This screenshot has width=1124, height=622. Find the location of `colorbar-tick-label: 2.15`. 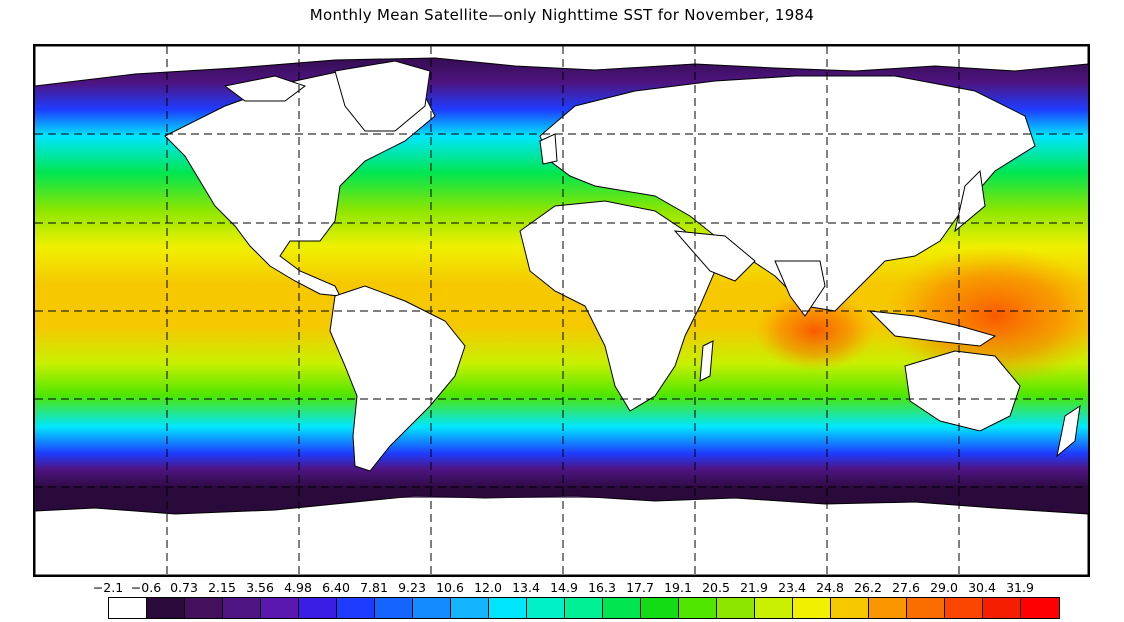

colorbar-tick-label: 2.15 is located at coordinates (222, 587).